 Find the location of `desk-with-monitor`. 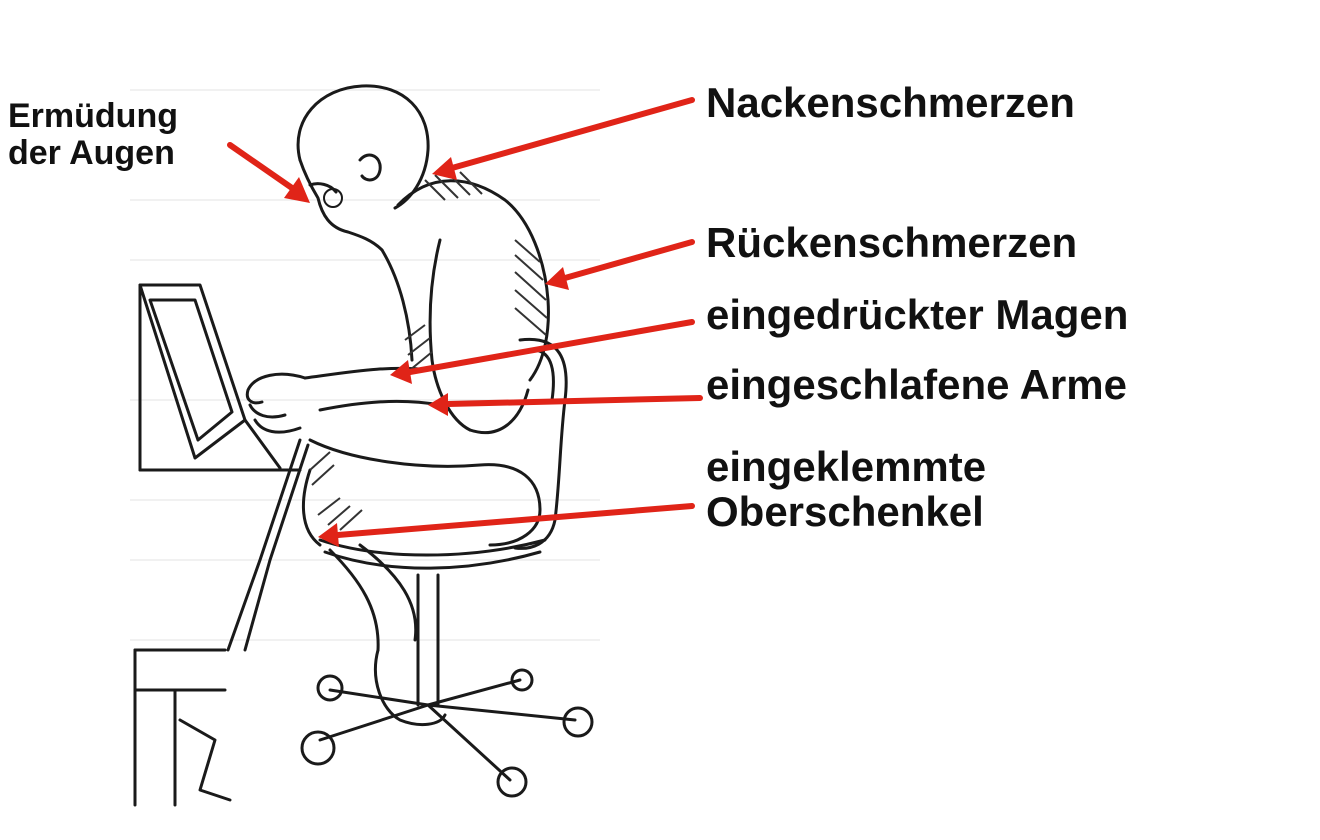

desk-with-monitor is located at coordinates (217, 545).